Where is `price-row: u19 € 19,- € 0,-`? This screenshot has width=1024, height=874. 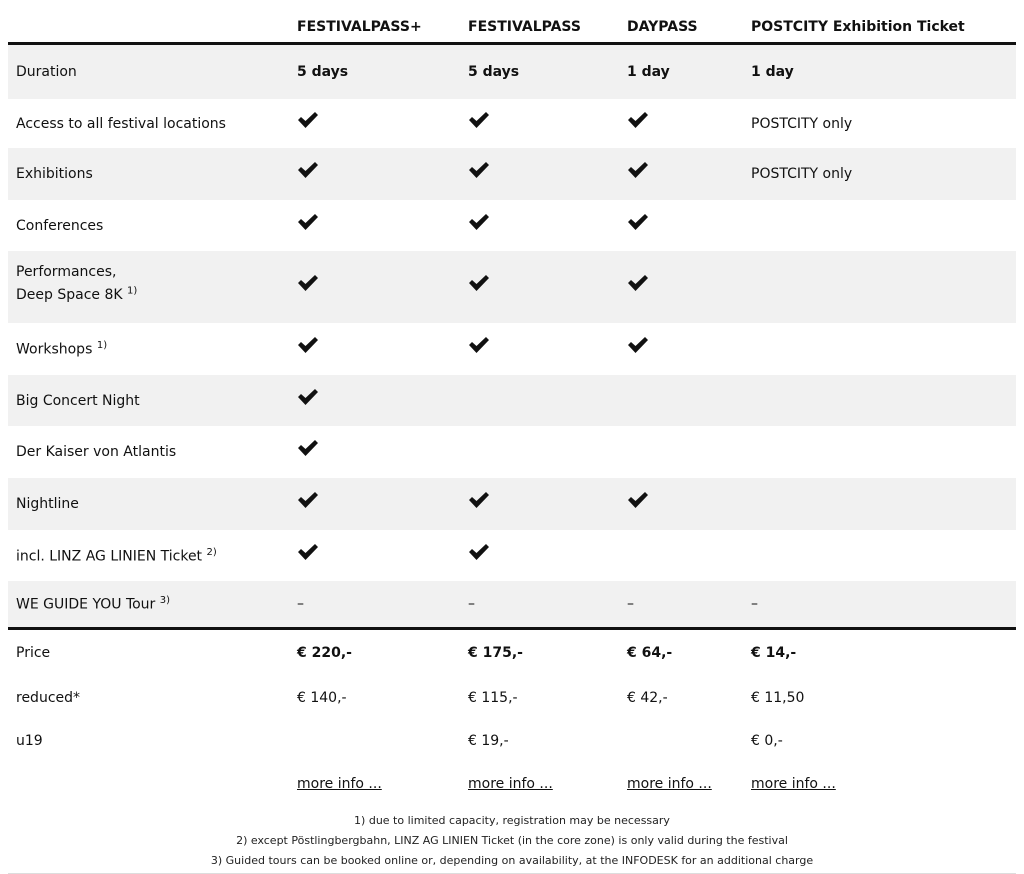
price-row: u19 € 19,- € 0,- is located at coordinates (512, 740).